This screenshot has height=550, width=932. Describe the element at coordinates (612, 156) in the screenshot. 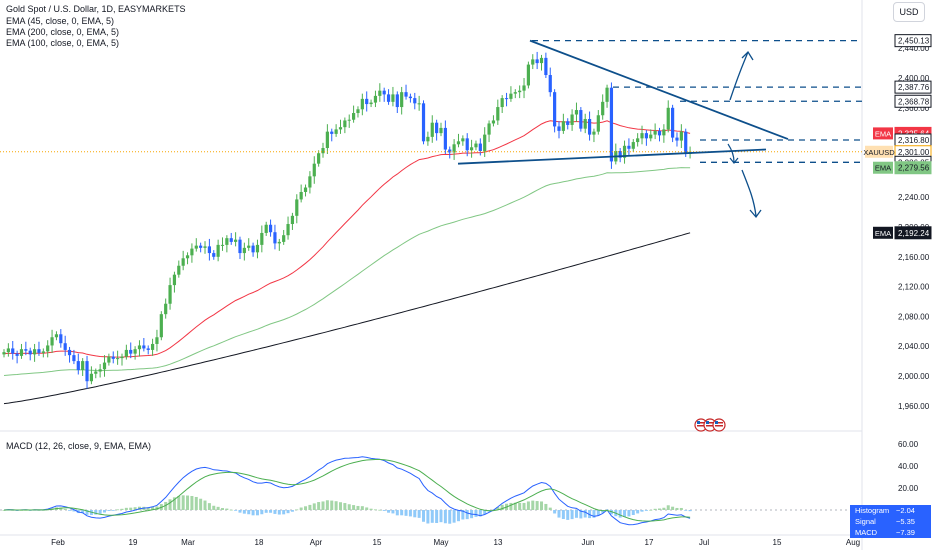

I see `triangle-lower-line` at that location.